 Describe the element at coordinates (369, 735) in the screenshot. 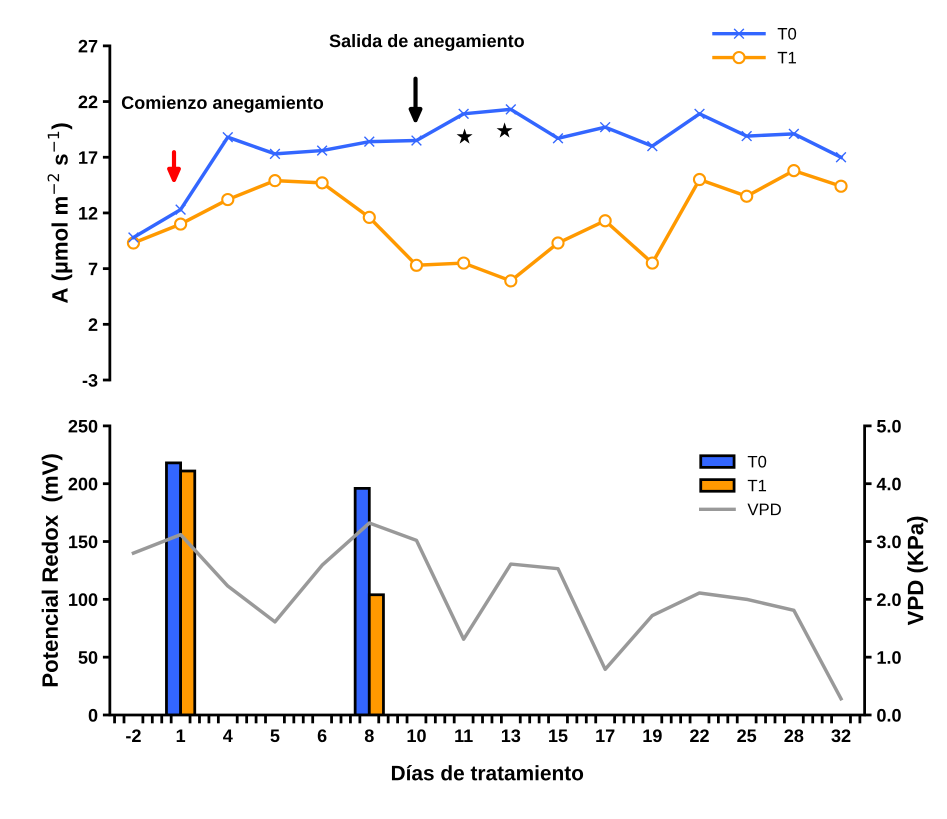

I see `x-tick-label: 8` at that location.